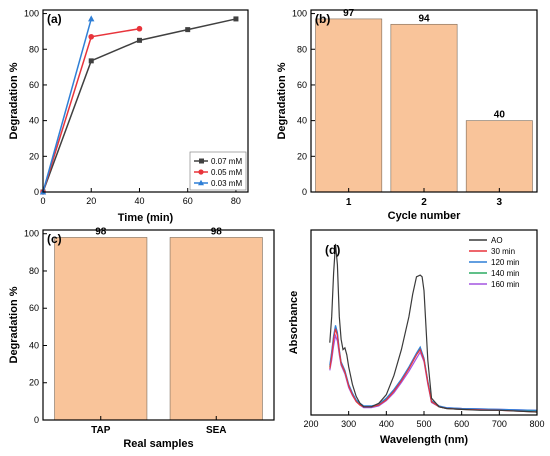 This screenshot has height=456, width=550. What do you see at coordinates (54, 19) in the screenshot?
I see `a-panel-label: (a)` at bounding box center [54, 19].